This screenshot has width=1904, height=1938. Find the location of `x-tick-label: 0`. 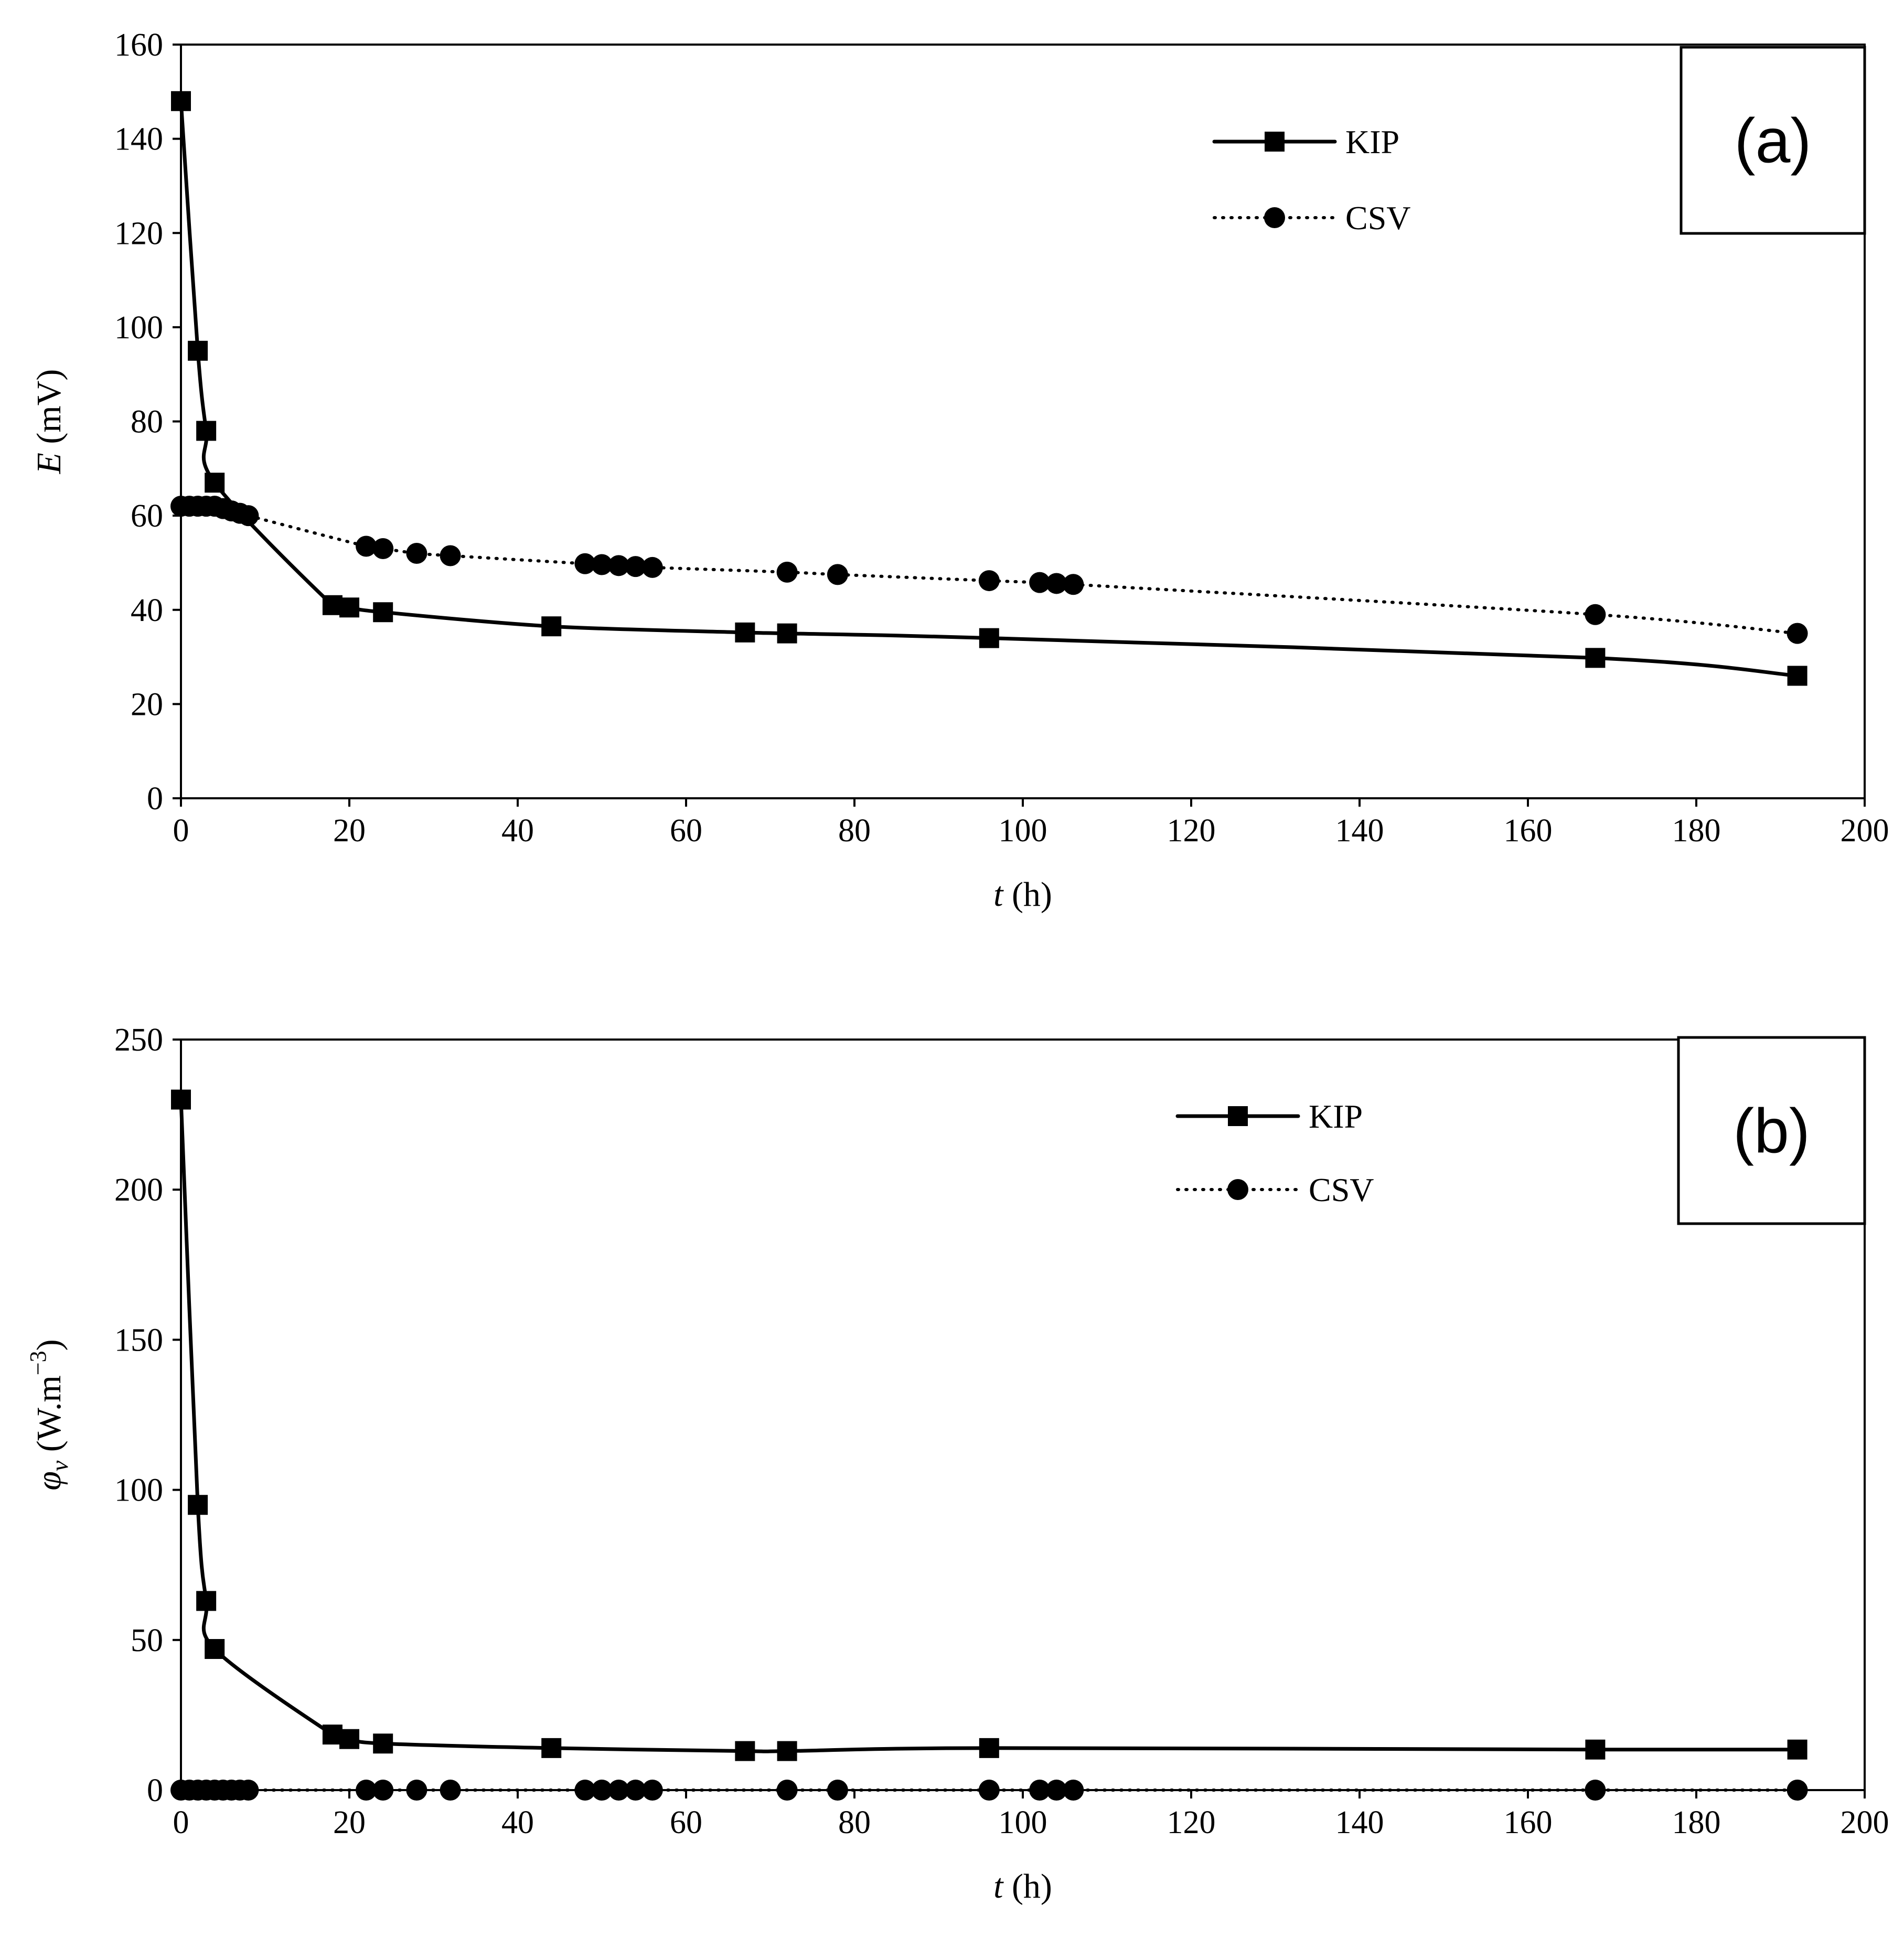

x-tick-label: 0 is located at coordinates (181, 831).